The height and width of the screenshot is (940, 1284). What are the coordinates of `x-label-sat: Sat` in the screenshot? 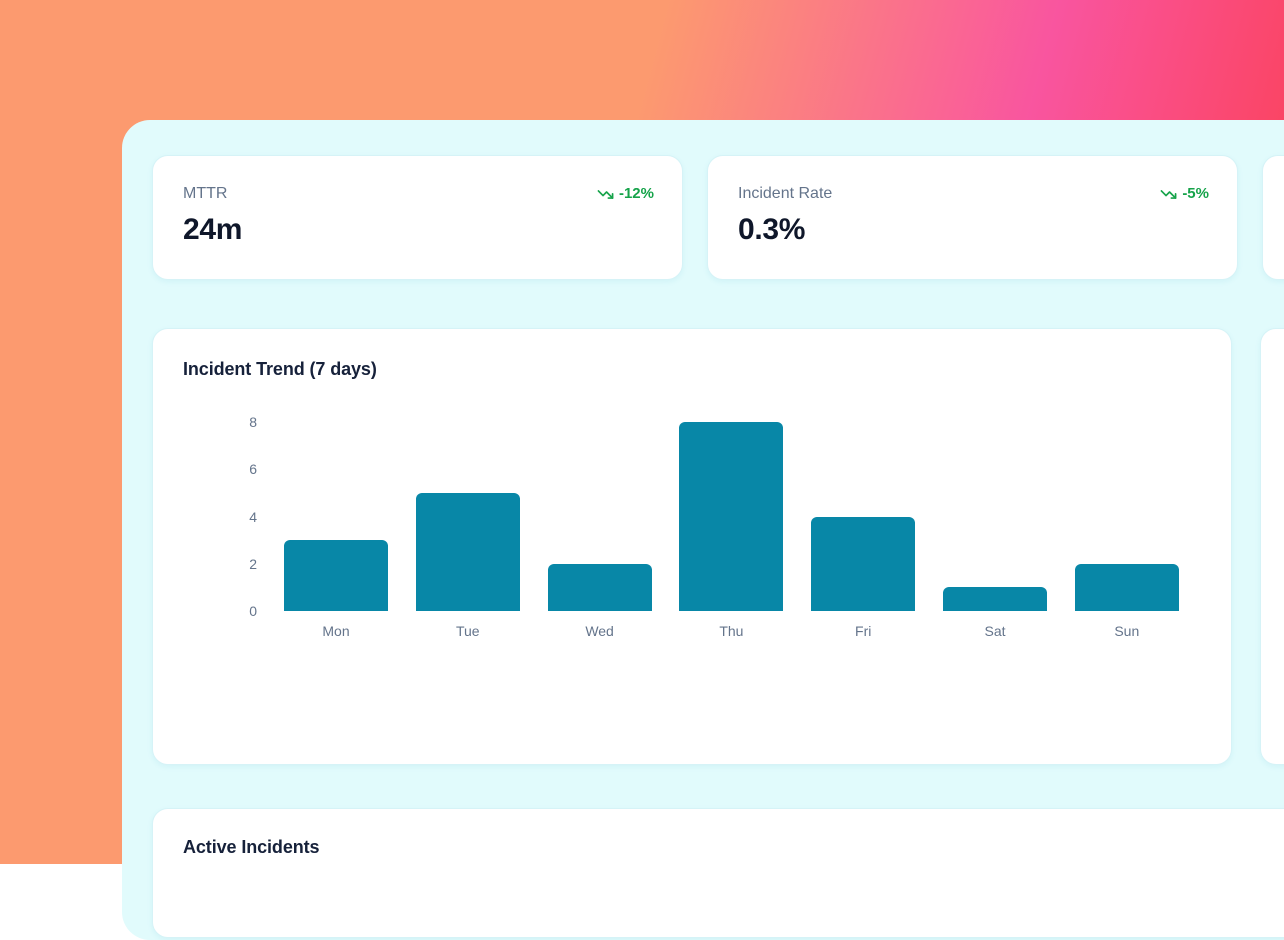 It's located at (995, 631).